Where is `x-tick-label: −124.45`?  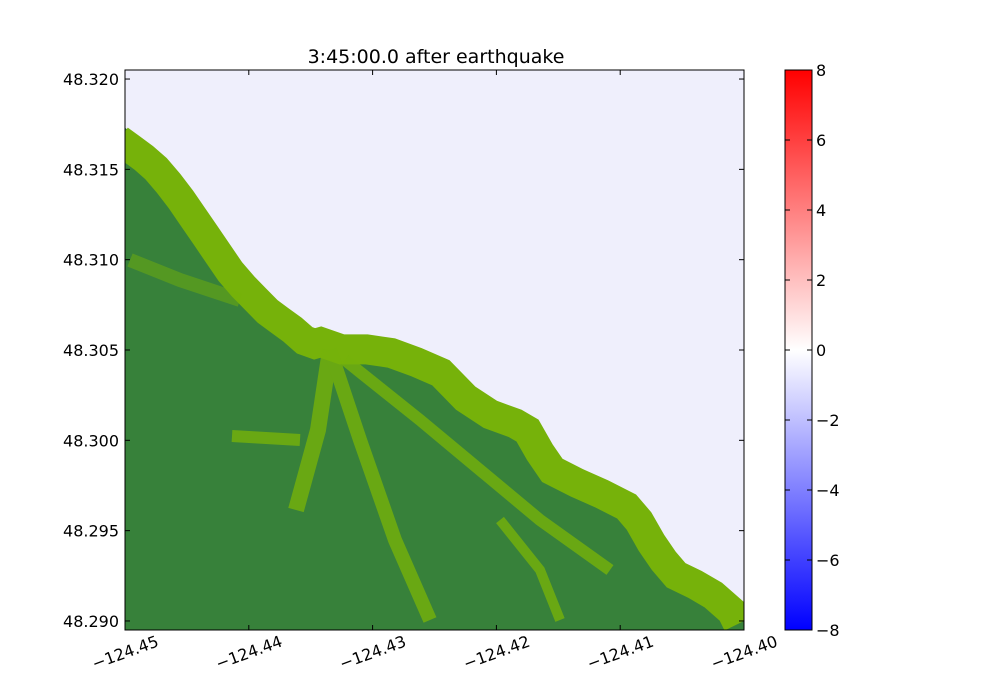
x-tick-label: −124.45 is located at coordinates (125, 653).